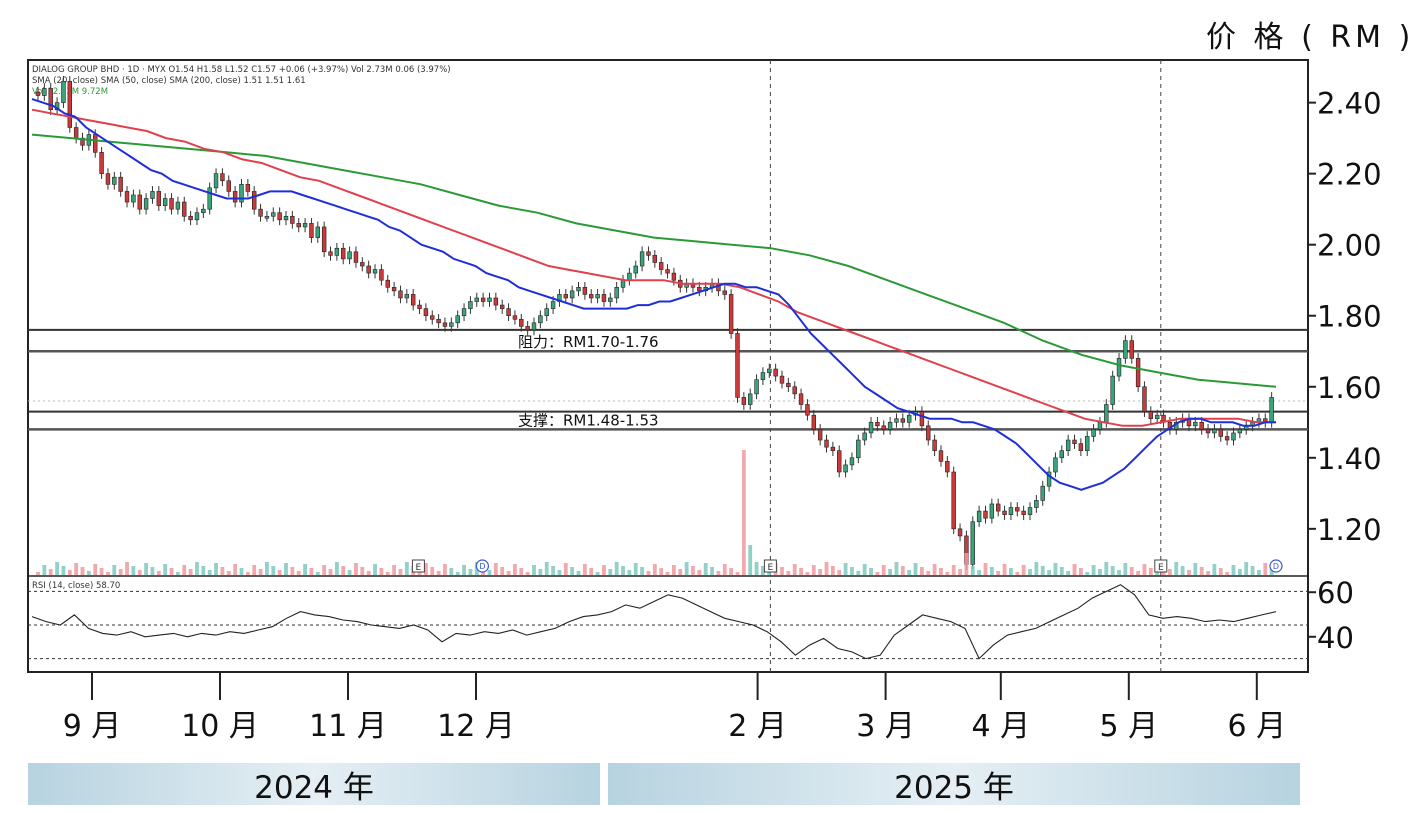 Image resolution: width=1418 pixels, height=813 pixels. I want to click on year-label-2024: 2024 年, so click(314, 787).